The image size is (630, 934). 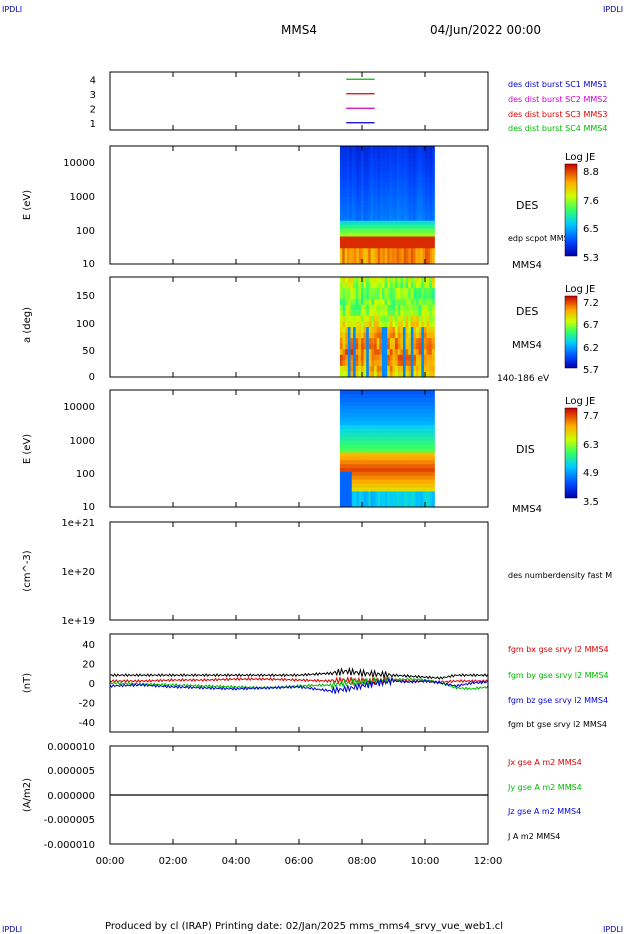 What do you see at coordinates (544, 811) in the screenshot?
I see `legend-jz: Jz gse A m2 MMS4` at bounding box center [544, 811].